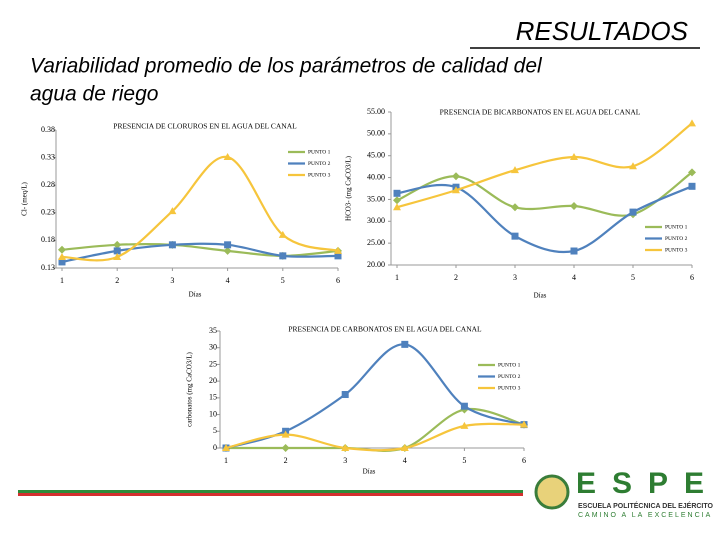 This screenshot has height=540, width=720. I want to click on y-tick-label: 0.13, so click(48, 267).